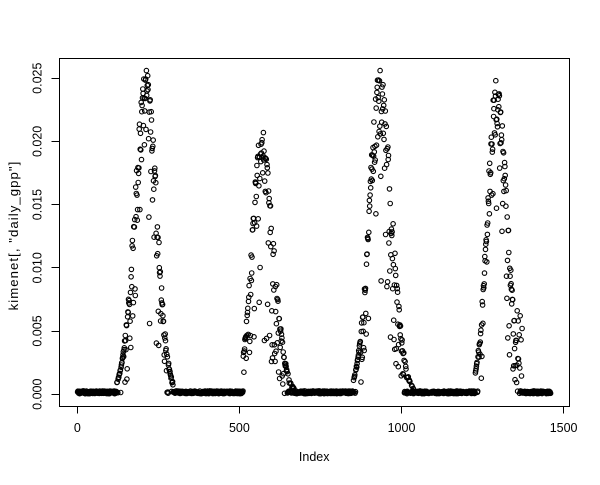  What do you see at coordinates (314, 457) in the screenshot?
I see `svg-text: Index` at bounding box center [314, 457].